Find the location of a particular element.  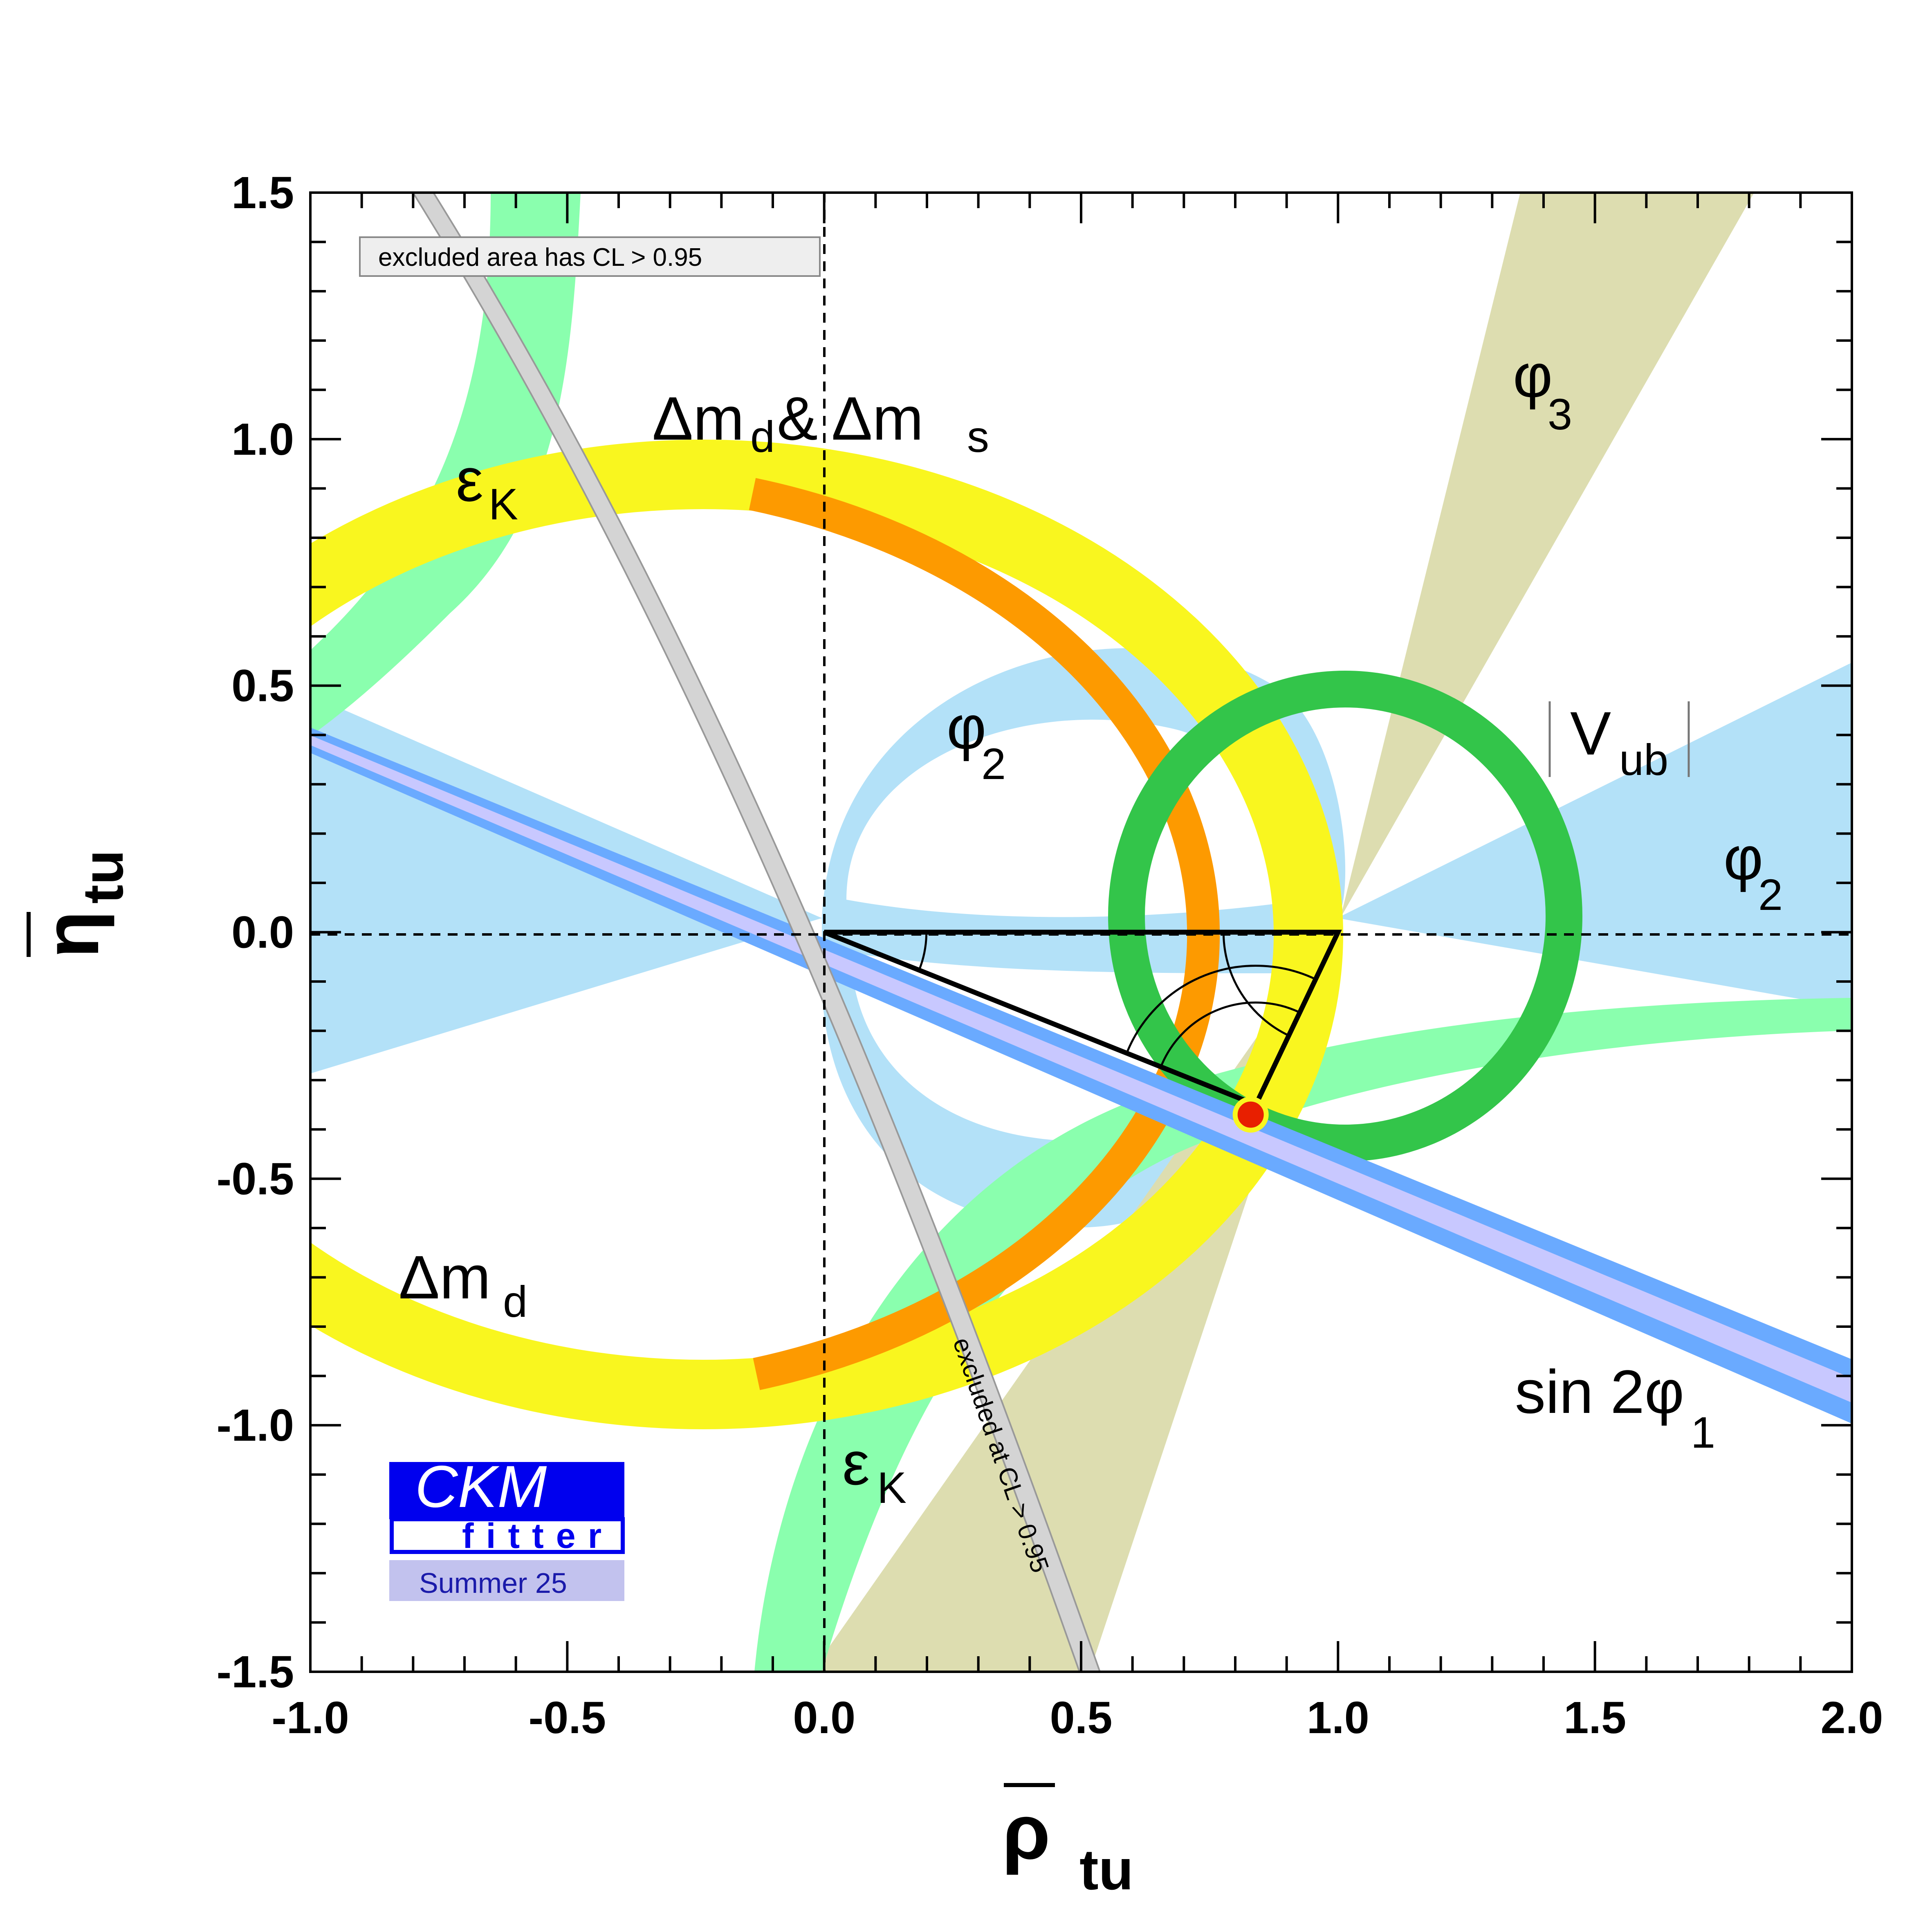

y-tick-label: 0.5 is located at coordinates (262, 686).